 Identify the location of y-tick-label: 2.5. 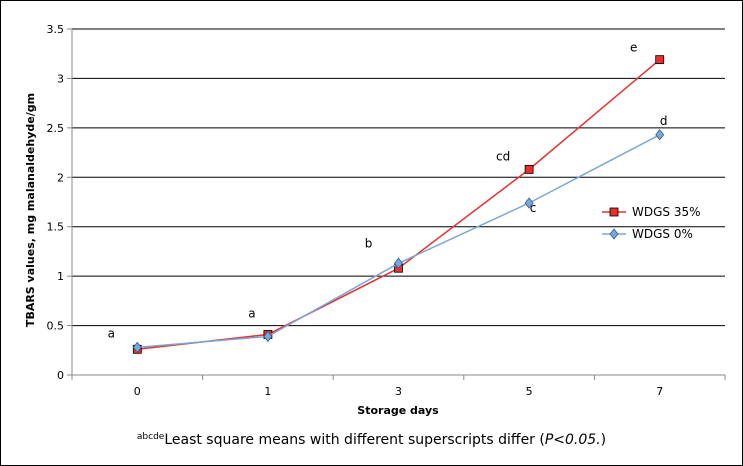
(56, 128).